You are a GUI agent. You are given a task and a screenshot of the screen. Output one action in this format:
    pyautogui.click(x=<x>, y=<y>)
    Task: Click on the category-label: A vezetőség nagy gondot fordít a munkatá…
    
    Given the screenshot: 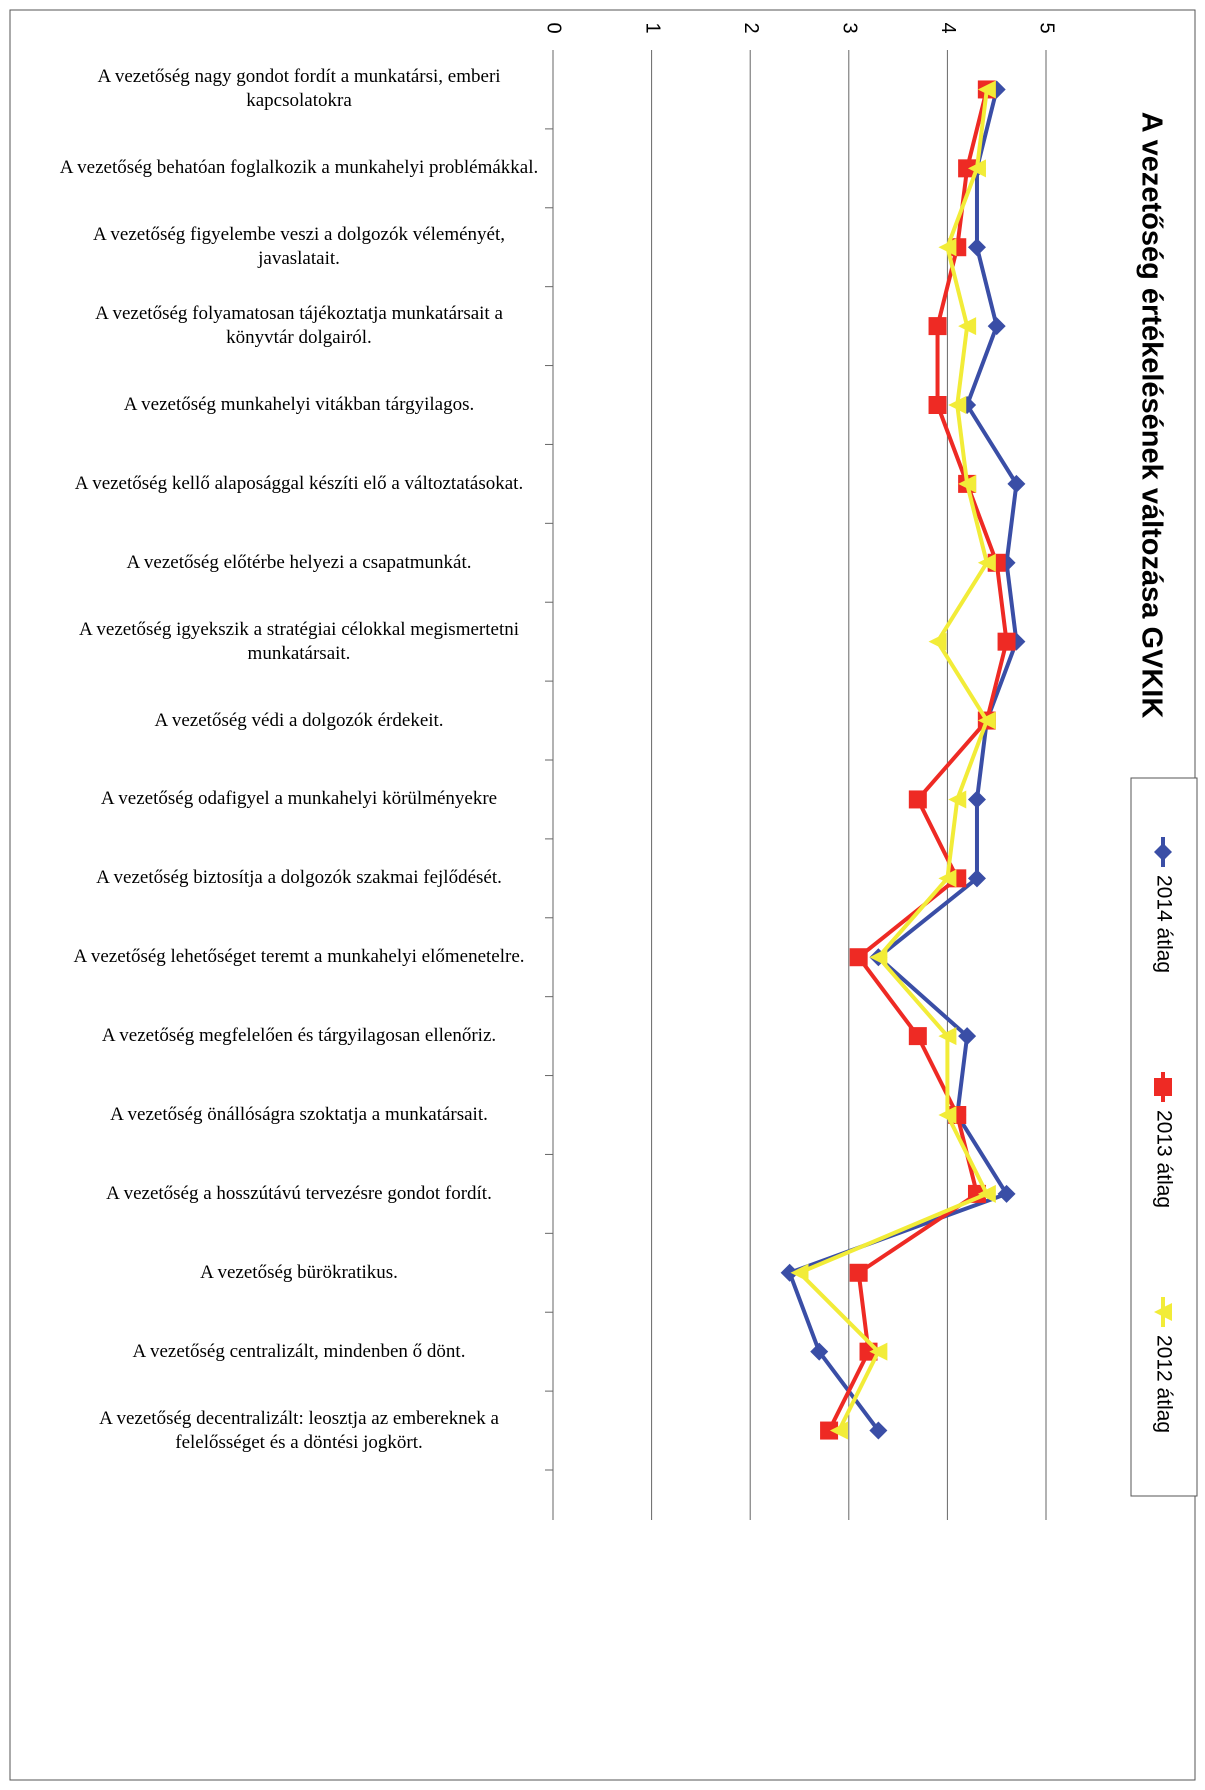 What is the action you would take?
    pyautogui.click(x=299, y=89)
    